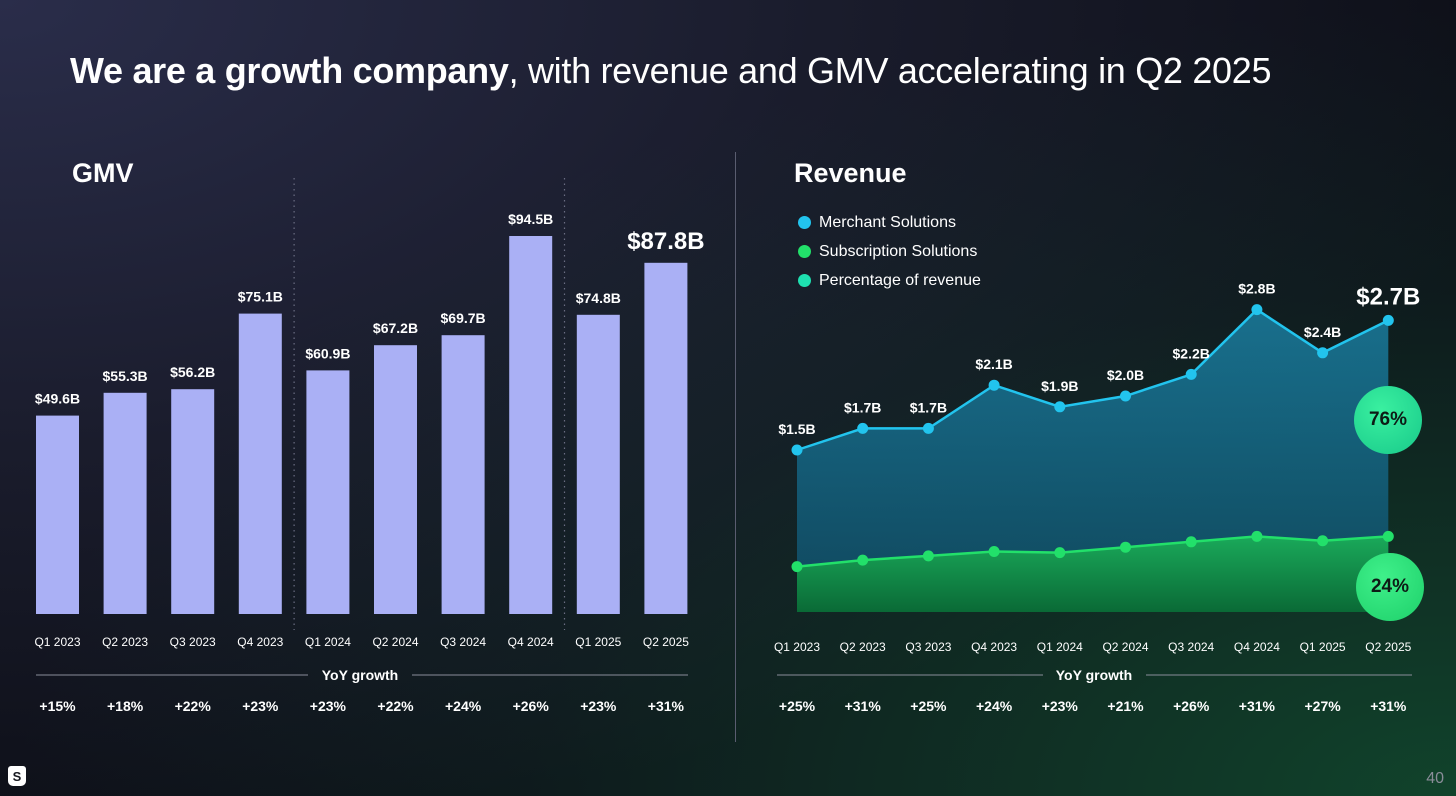  I want to click on gmv-tick-label: Q1 2023, so click(57, 642).